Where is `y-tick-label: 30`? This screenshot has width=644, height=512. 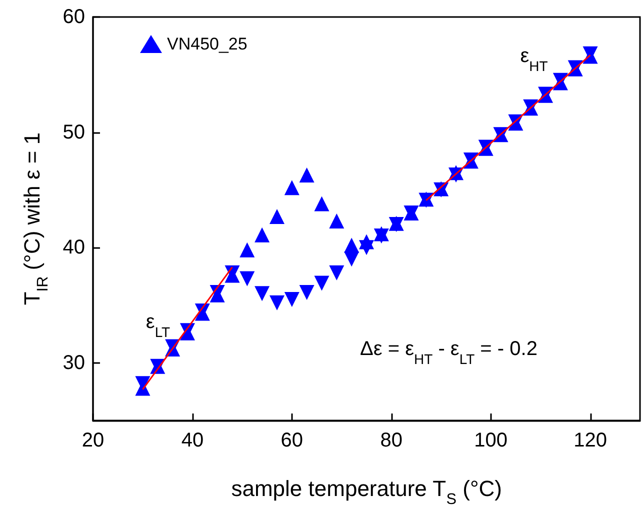
y-tick-label: 30 is located at coordinates (73, 363).